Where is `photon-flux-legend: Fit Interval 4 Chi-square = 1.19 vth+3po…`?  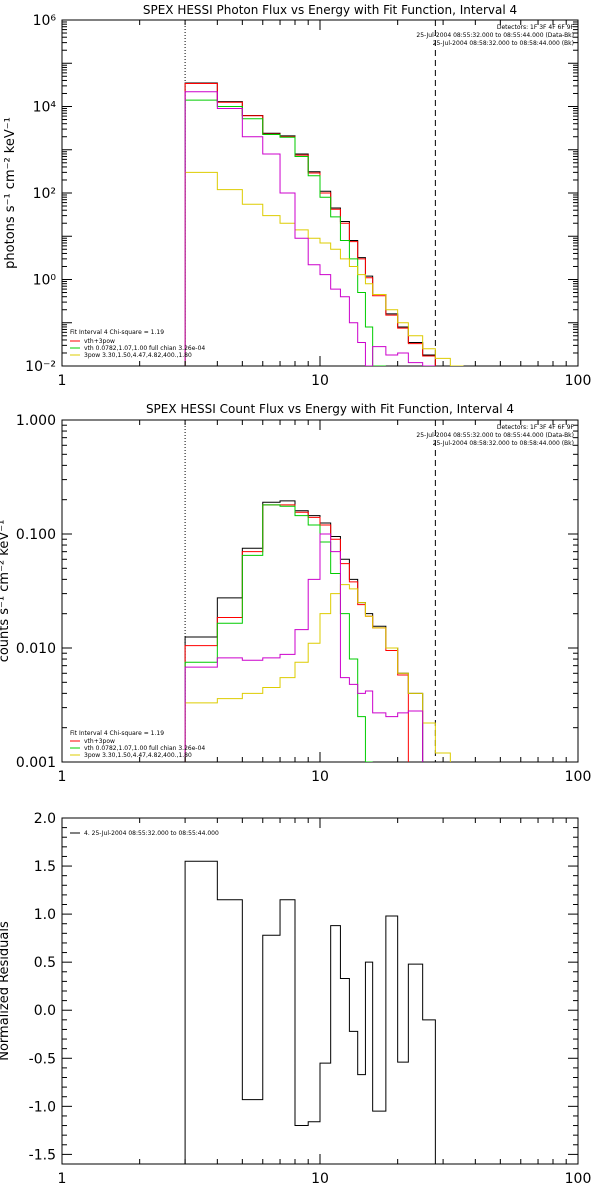 photon-flux-legend: Fit Interval 4 Chi-square = 1.19 vth+3po… is located at coordinates (137, 344).